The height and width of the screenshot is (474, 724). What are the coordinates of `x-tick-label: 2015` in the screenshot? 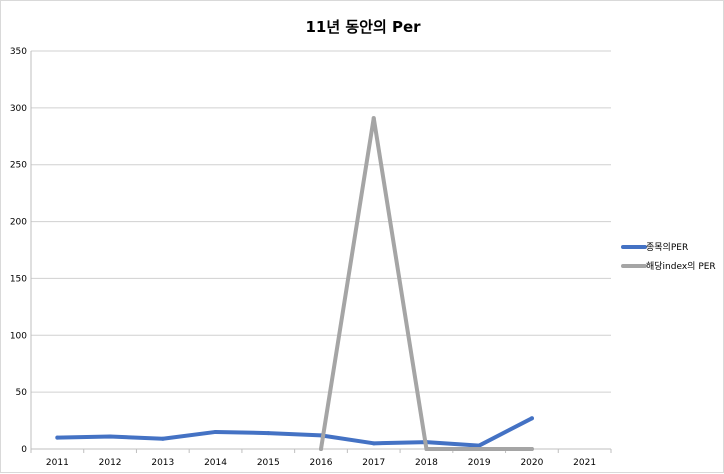 It's located at (268, 463).